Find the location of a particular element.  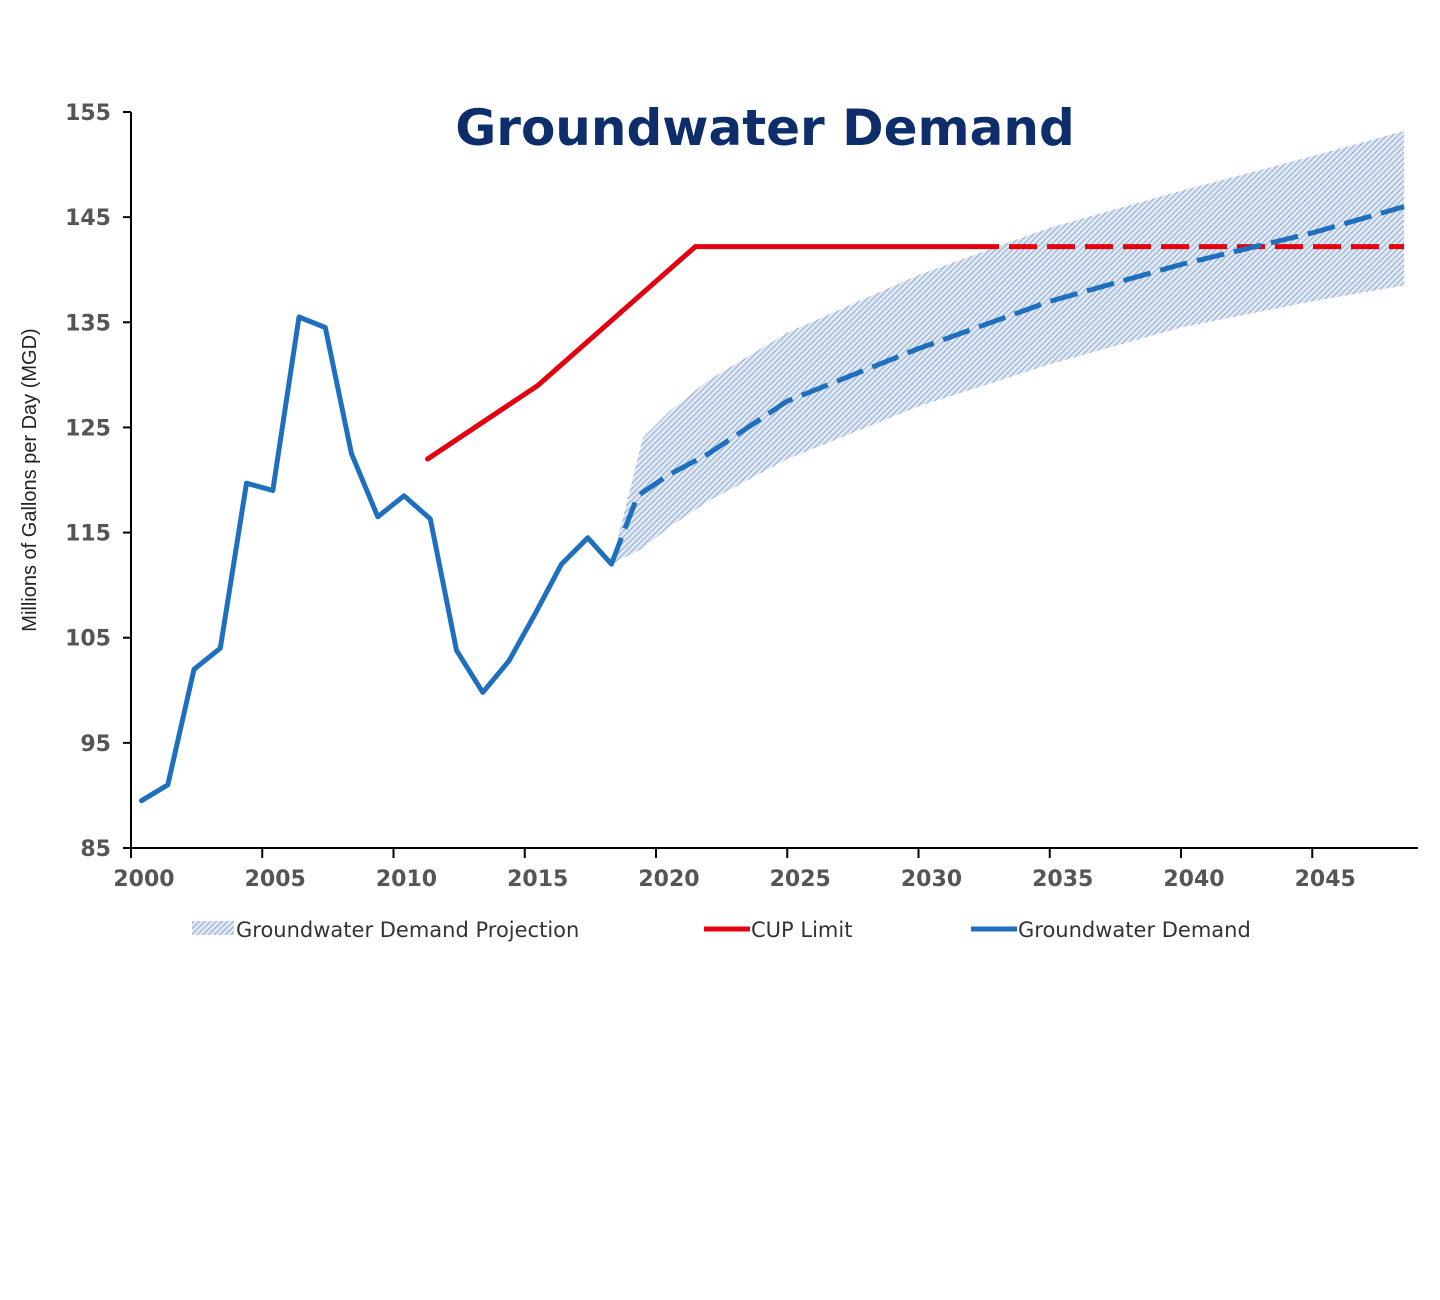

y-axis-label: Millions of Gallons per Day (MGD) is located at coordinates (30, 479).